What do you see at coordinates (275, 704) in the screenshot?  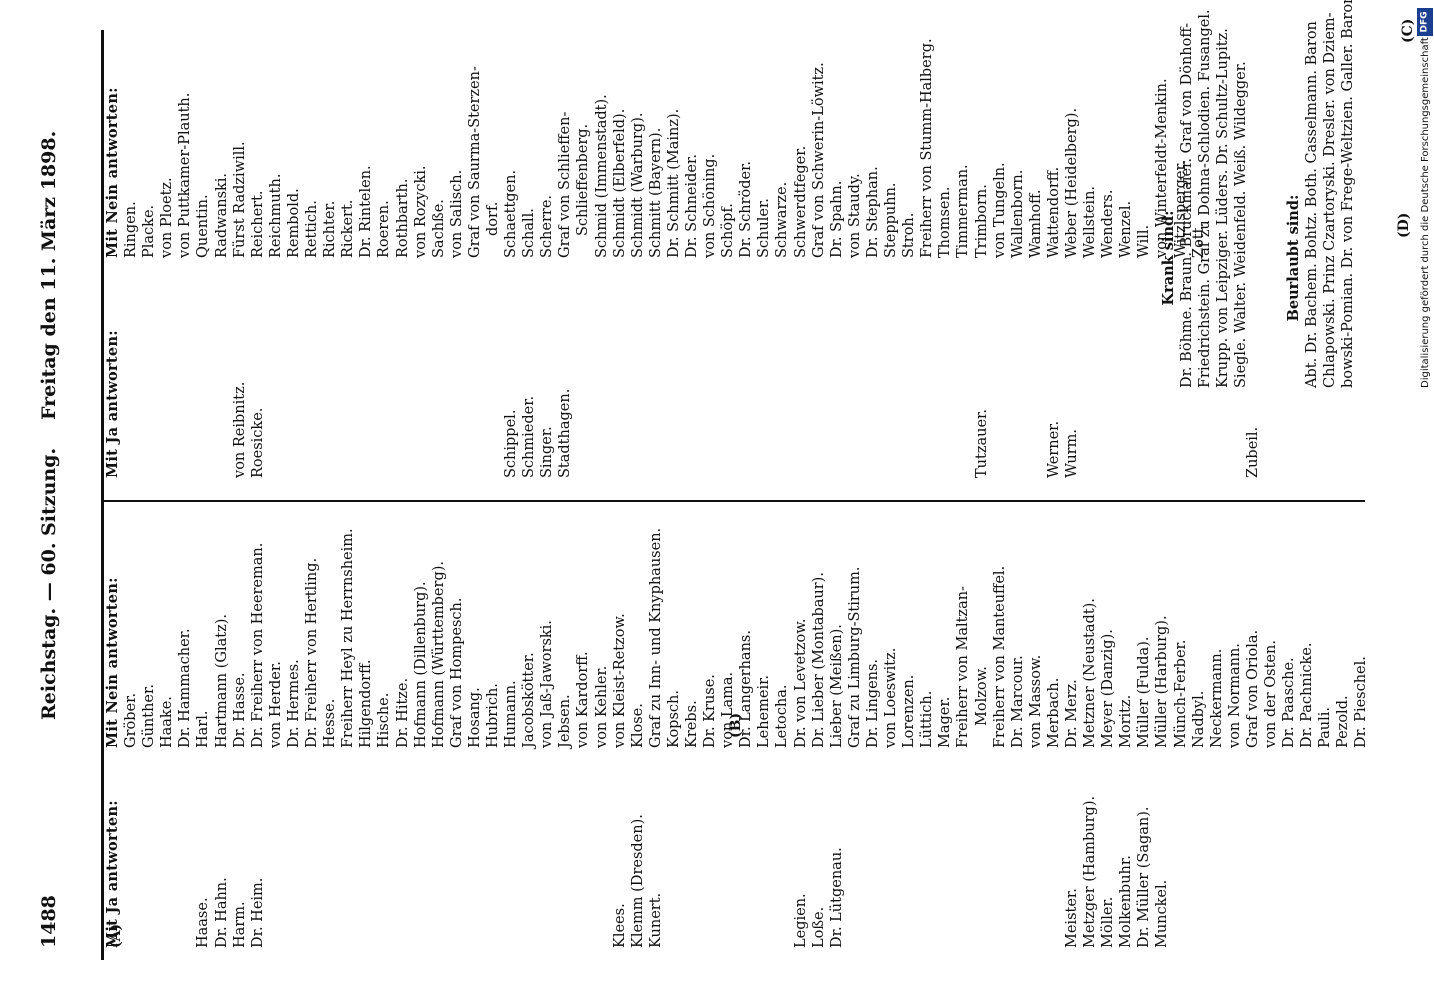 I see `name-line: von Herder.` at bounding box center [275, 704].